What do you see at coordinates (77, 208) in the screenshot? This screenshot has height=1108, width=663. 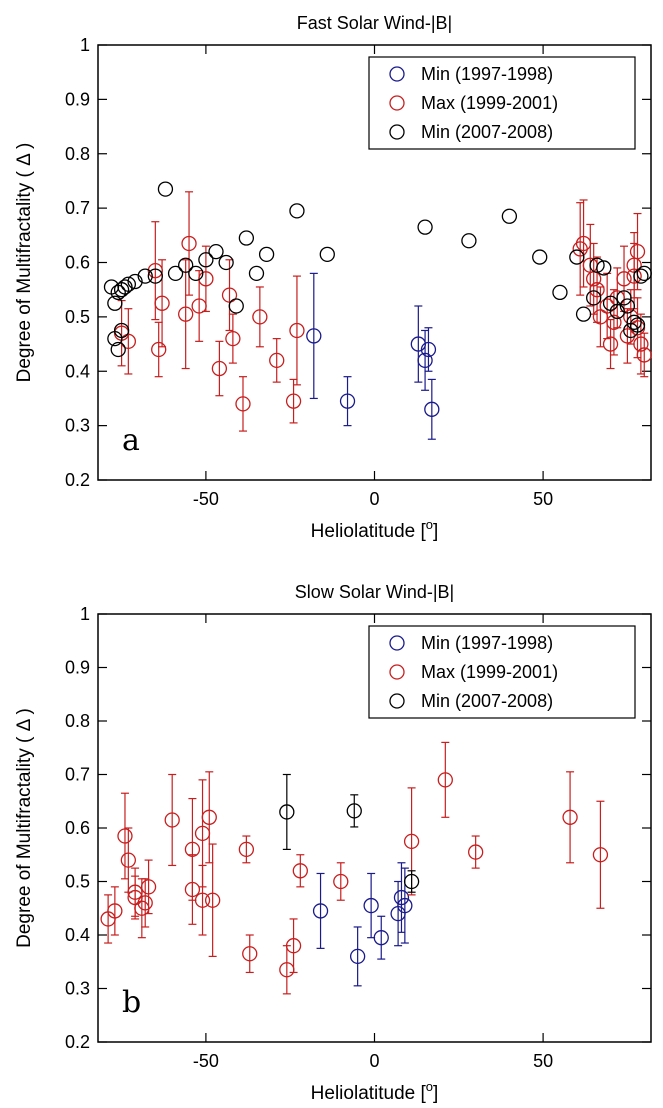 I see `y-tick-label: 0.7` at bounding box center [77, 208].